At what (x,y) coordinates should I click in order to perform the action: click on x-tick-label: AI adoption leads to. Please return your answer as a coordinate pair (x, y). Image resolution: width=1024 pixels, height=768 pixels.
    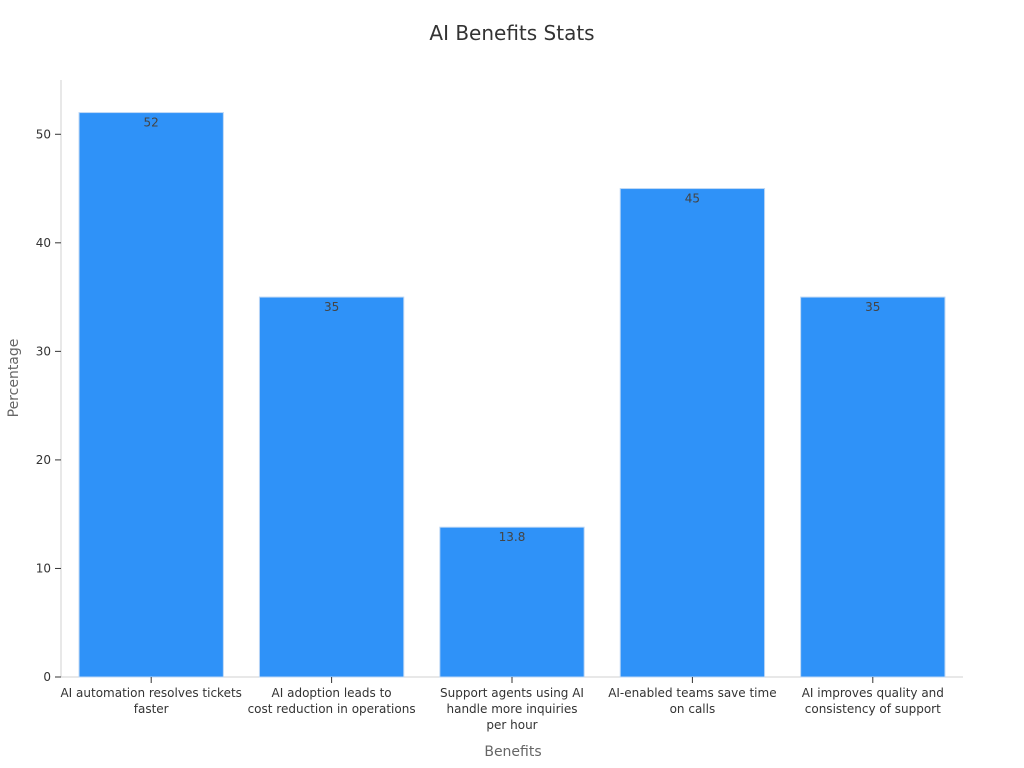
    Looking at the image, I should click on (332, 693).